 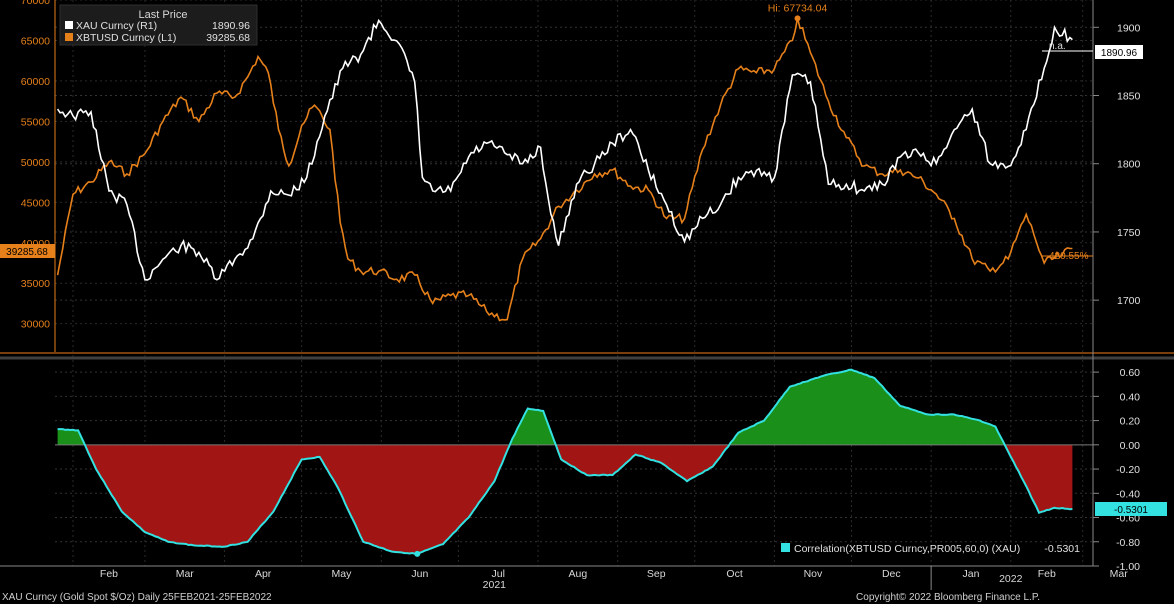 What do you see at coordinates (970, 574) in the screenshot?
I see `month-label-11: Jan` at bounding box center [970, 574].